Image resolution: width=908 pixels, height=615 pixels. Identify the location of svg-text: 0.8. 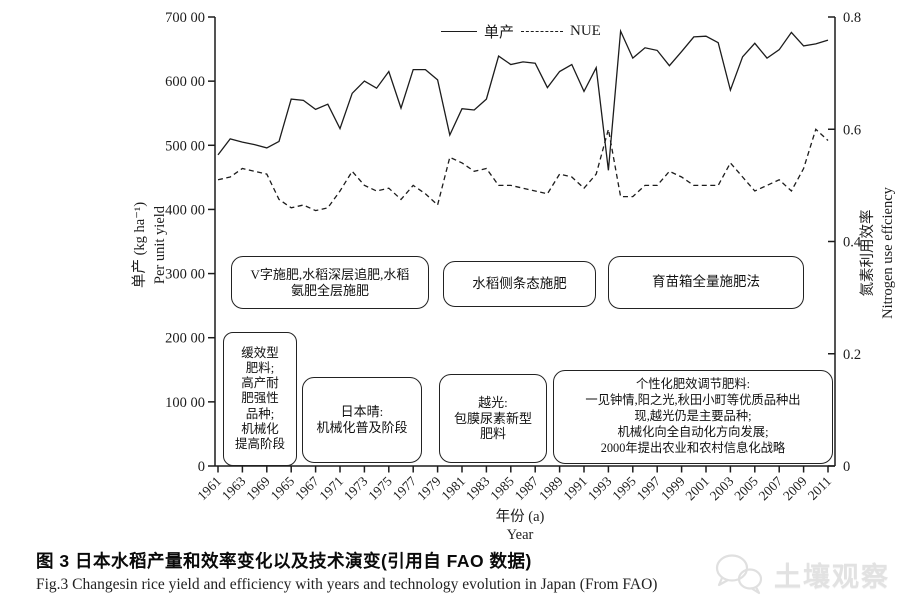
(852, 18).